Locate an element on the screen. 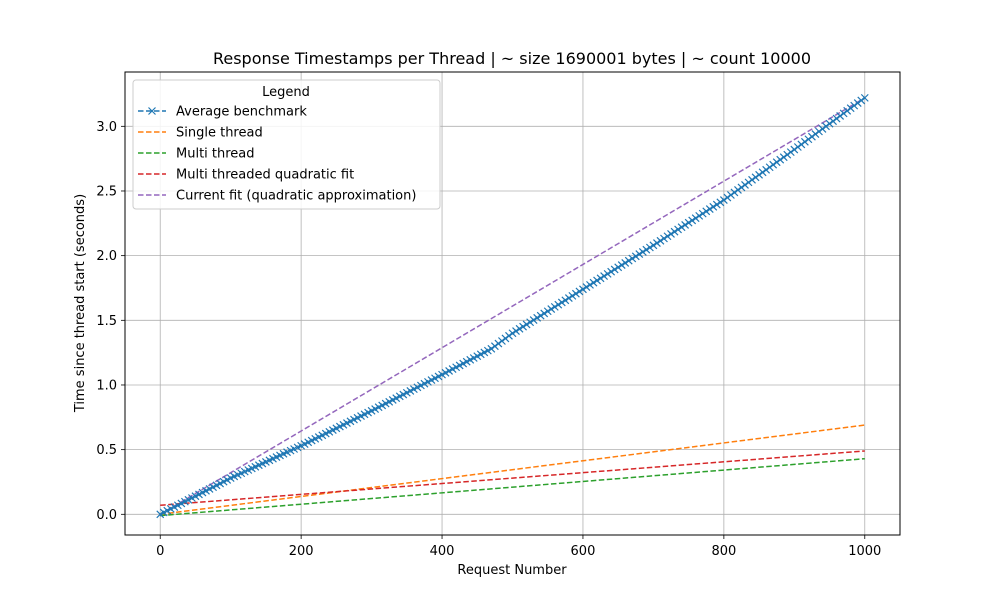 This screenshot has width=1000, height=600. legend-title: Legend is located at coordinates (286, 92).